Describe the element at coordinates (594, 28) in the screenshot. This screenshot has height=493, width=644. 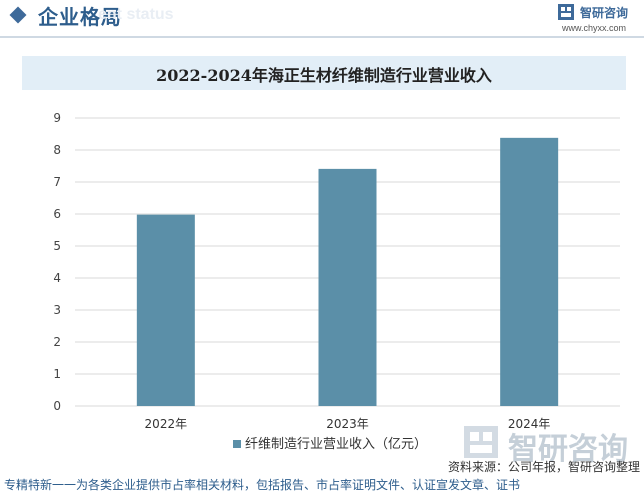
I see `brand-url: www.chyxx.com` at that location.